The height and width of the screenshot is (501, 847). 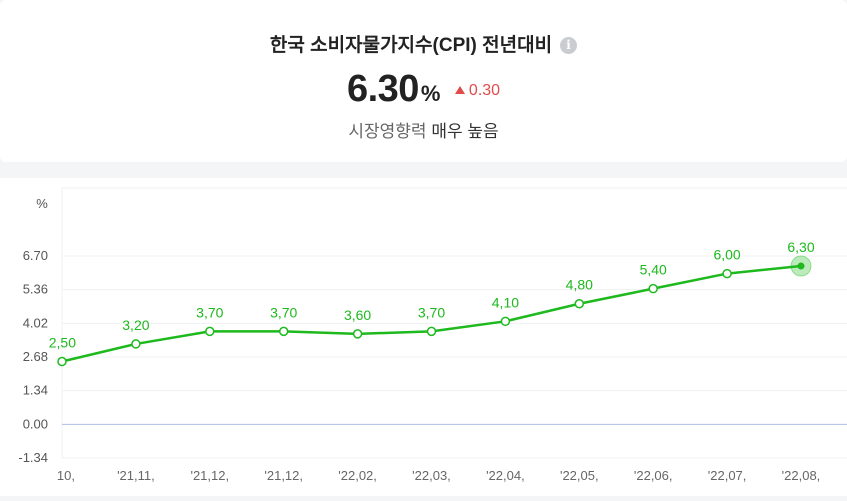 I want to click on x-tick-label: '22,07,, so click(x=727, y=475).